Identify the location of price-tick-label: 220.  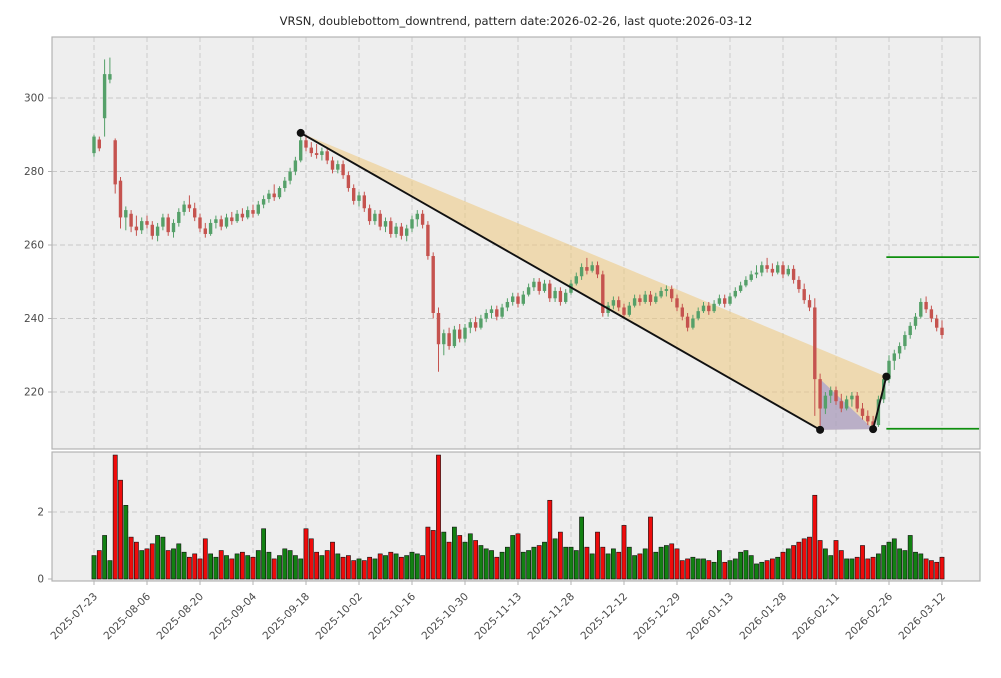
(34, 393).